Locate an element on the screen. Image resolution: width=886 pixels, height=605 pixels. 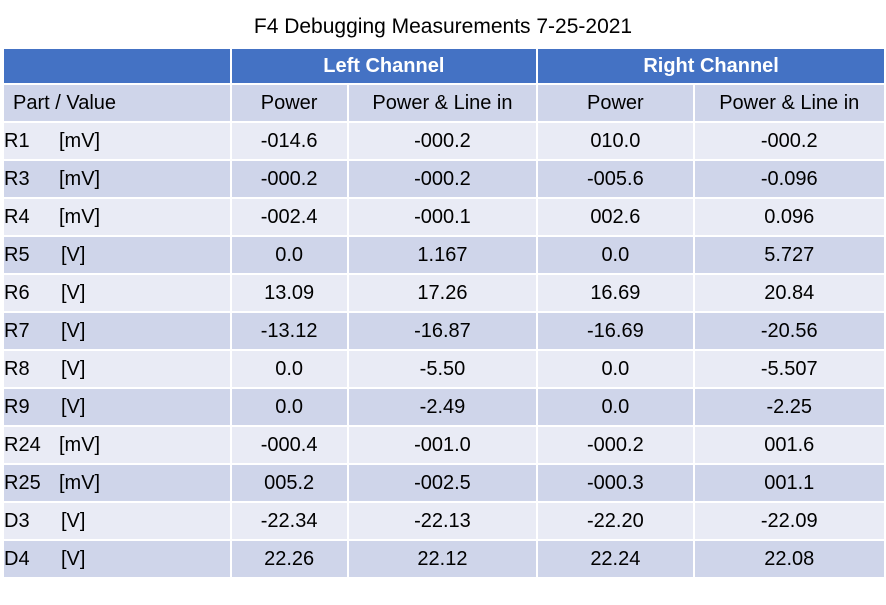
part-cell: R7 [V] is located at coordinates (117, 331).